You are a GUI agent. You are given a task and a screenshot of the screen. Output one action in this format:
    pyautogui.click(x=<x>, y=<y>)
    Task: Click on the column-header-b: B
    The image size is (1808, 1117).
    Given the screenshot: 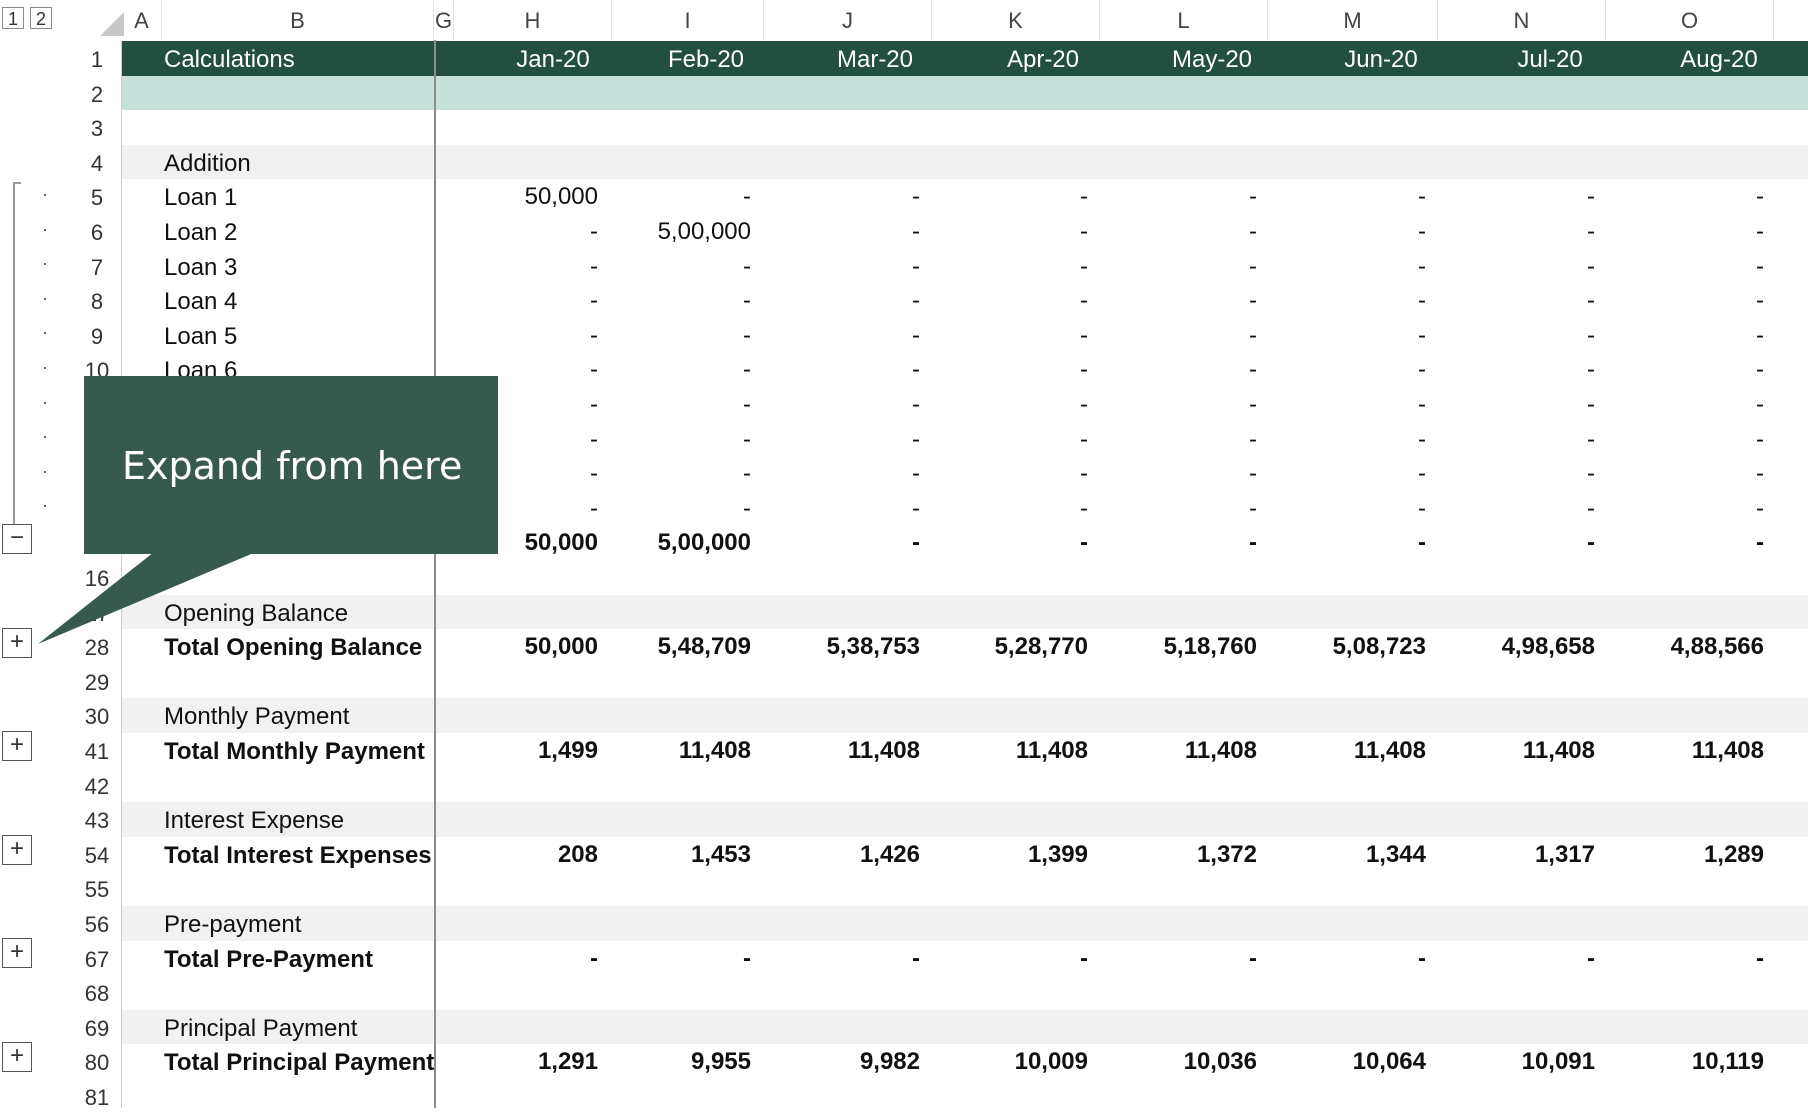 What is the action you would take?
    pyautogui.click(x=298, y=20)
    